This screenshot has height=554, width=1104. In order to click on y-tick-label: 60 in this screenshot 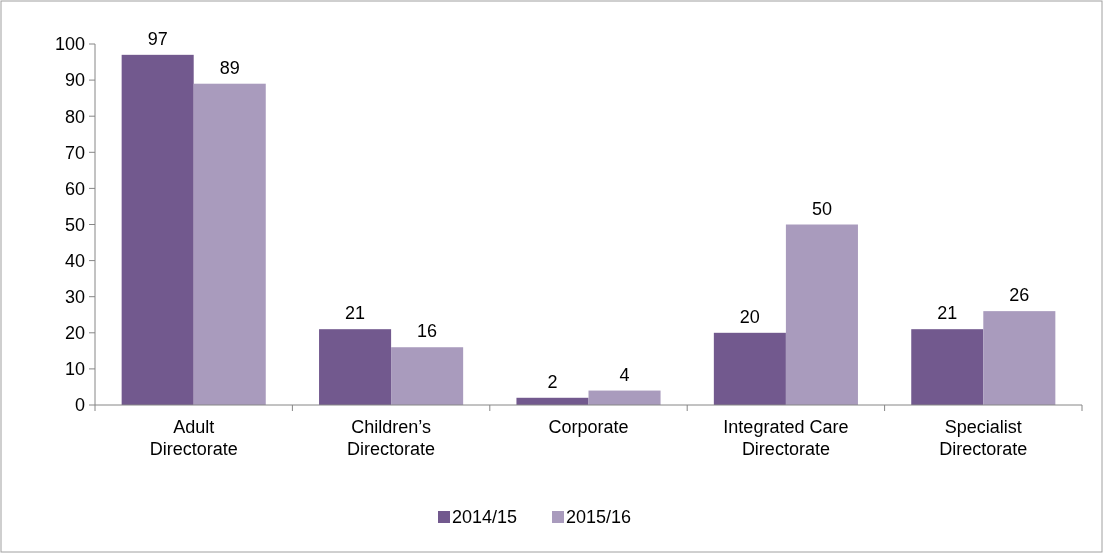, I will do `click(74, 188)`.